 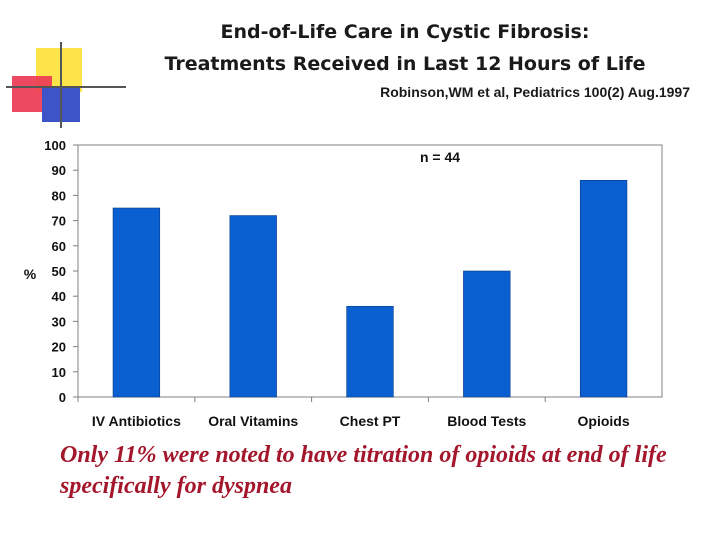 What do you see at coordinates (253, 421) in the screenshot?
I see `x-tick-label: Oral Vitamins` at bounding box center [253, 421].